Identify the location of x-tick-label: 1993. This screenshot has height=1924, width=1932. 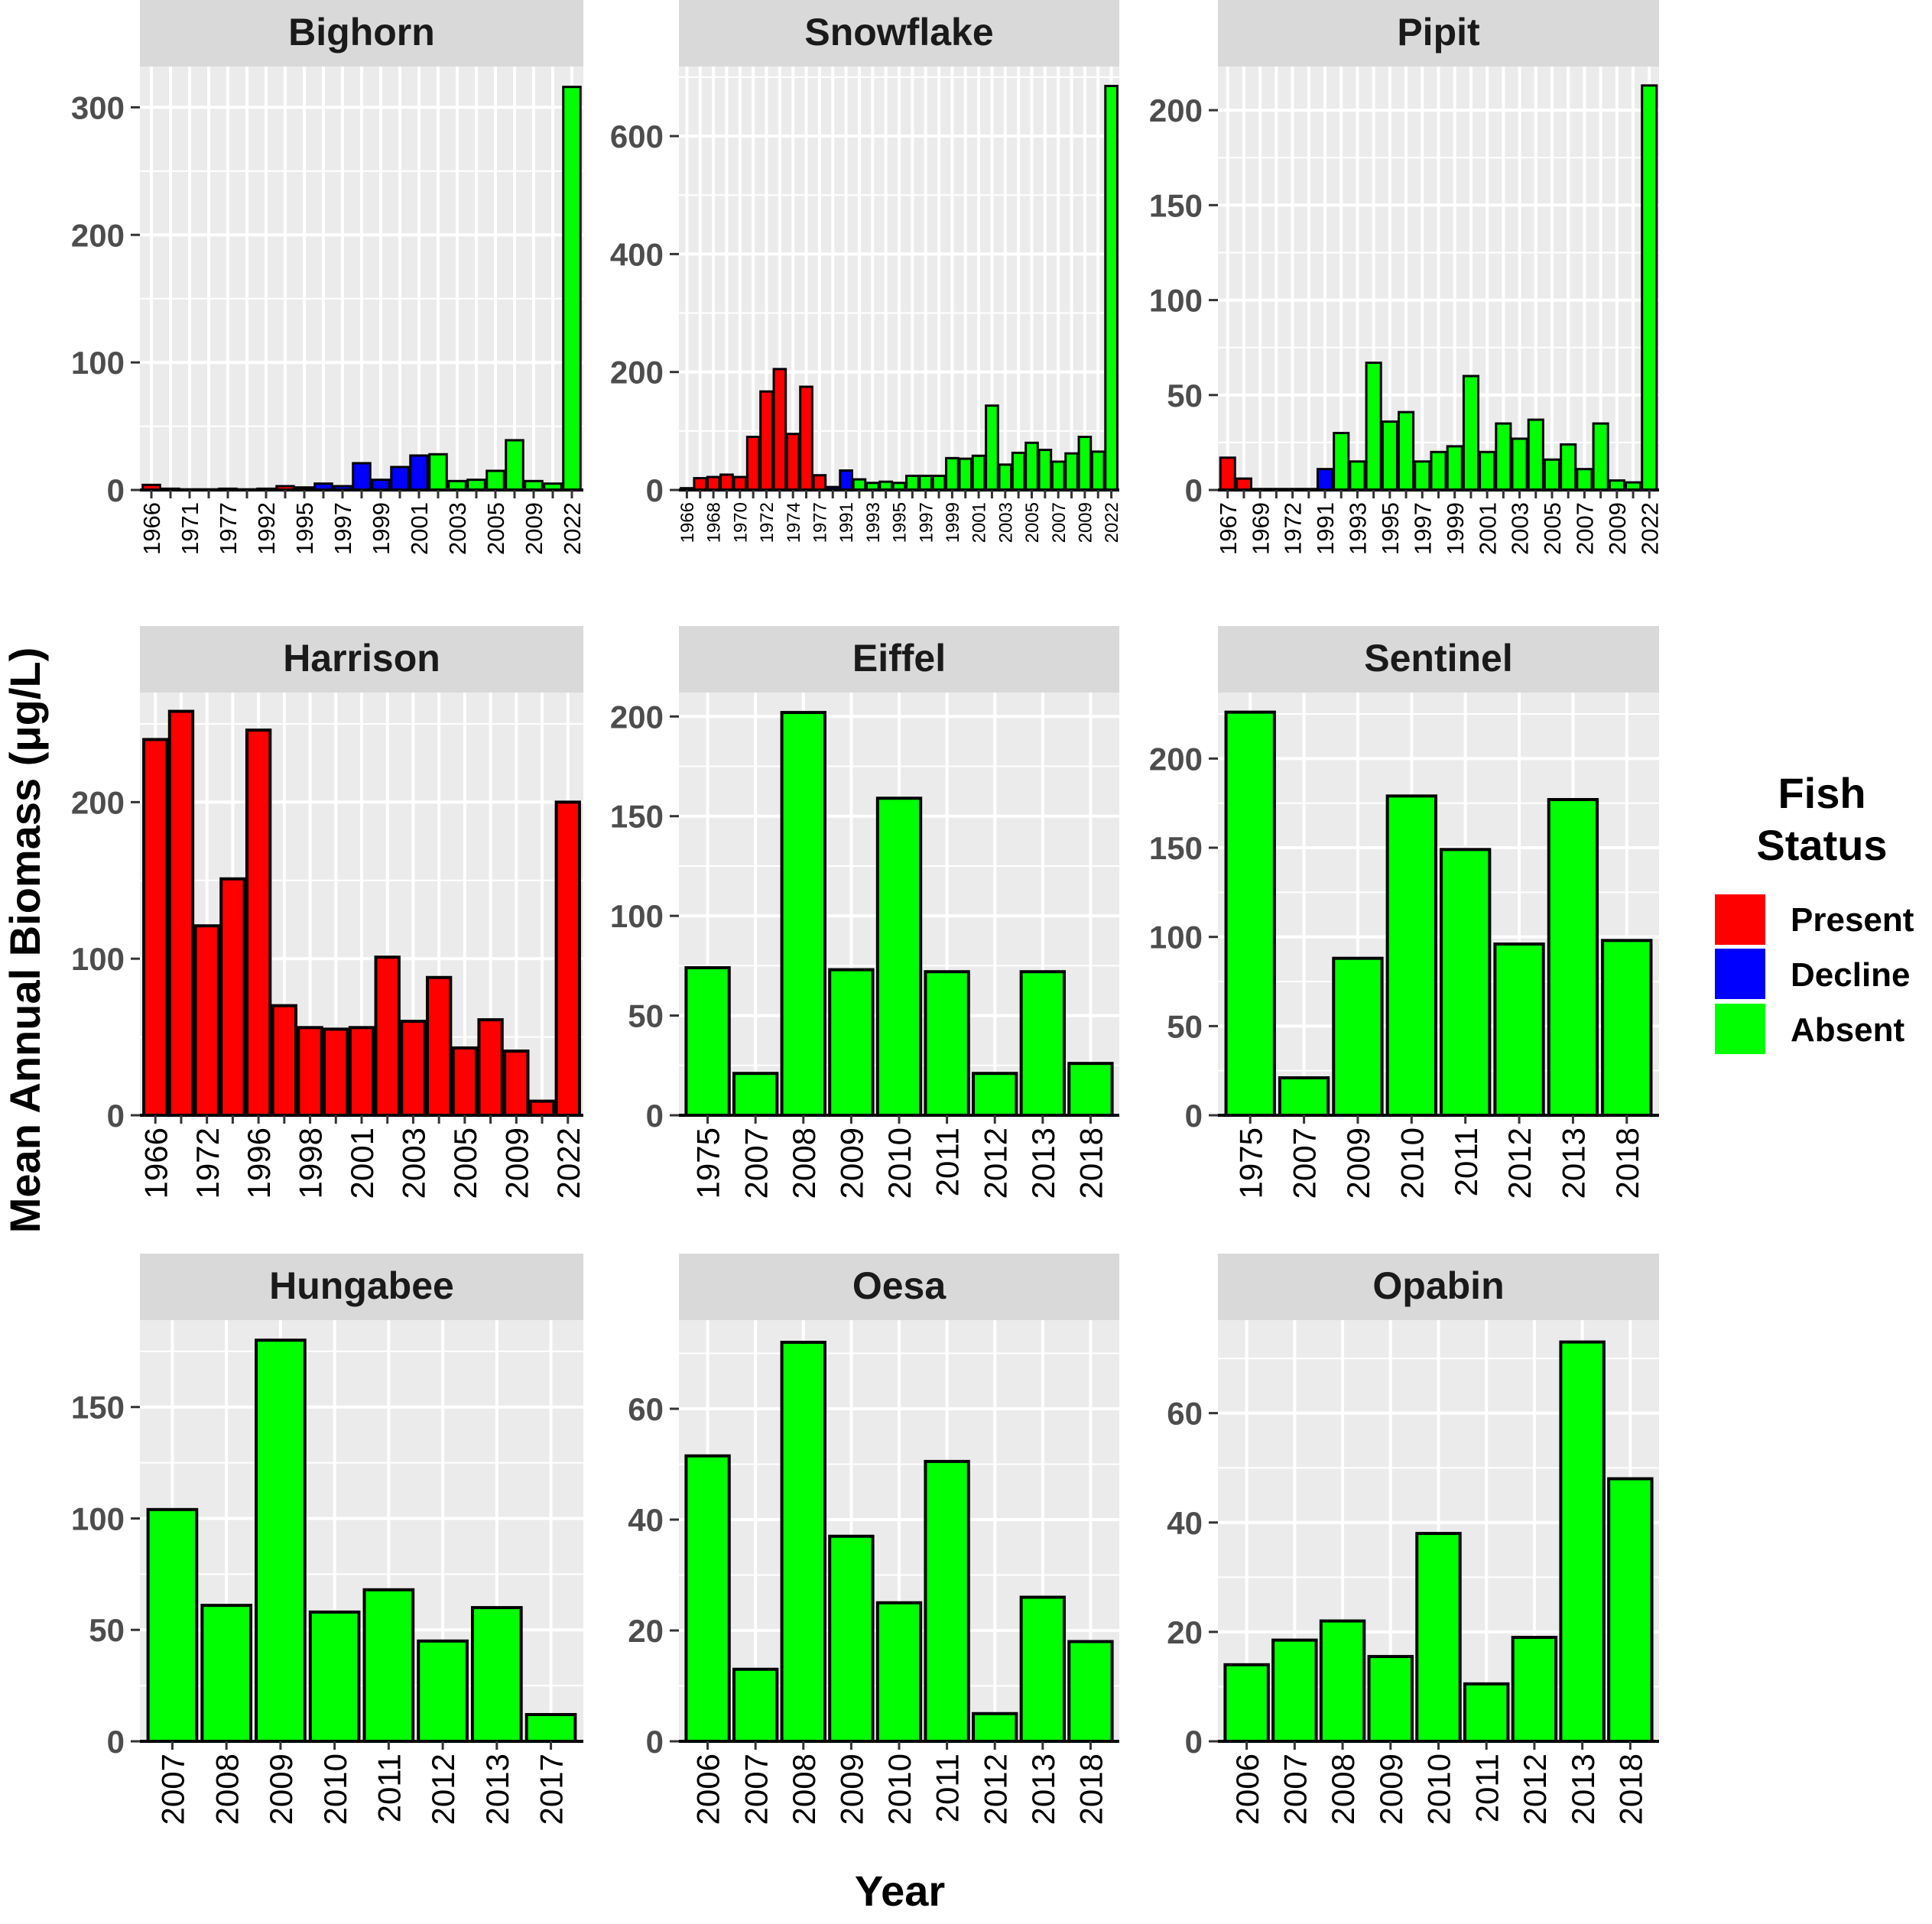
(873, 522).